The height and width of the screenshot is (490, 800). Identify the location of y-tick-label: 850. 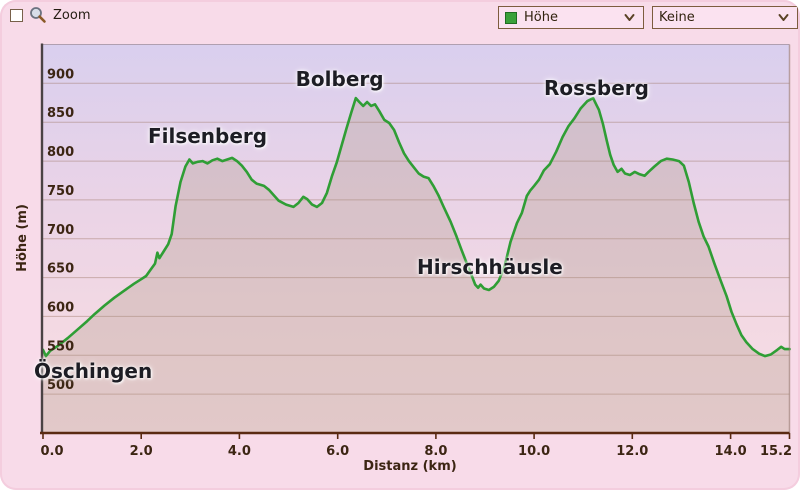
(60, 113).